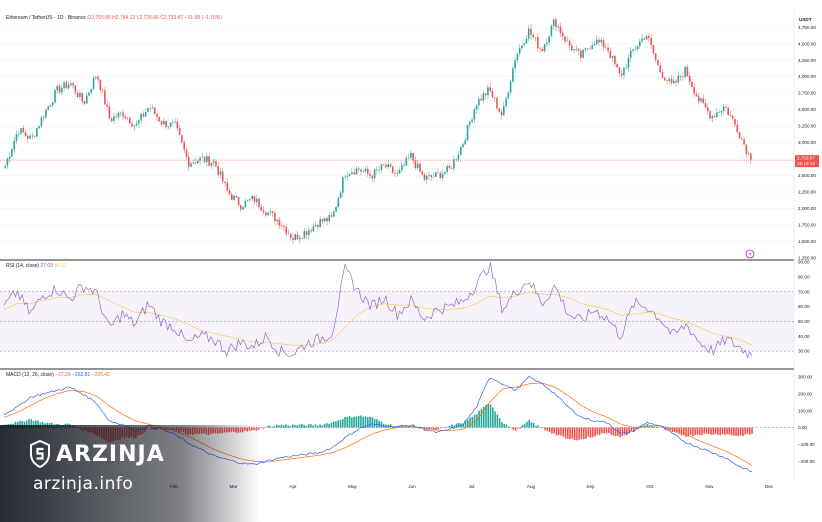 The height and width of the screenshot is (522, 822). Describe the element at coordinates (804, 276) in the screenshot. I see `rsi-tick: 80.00` at that location.